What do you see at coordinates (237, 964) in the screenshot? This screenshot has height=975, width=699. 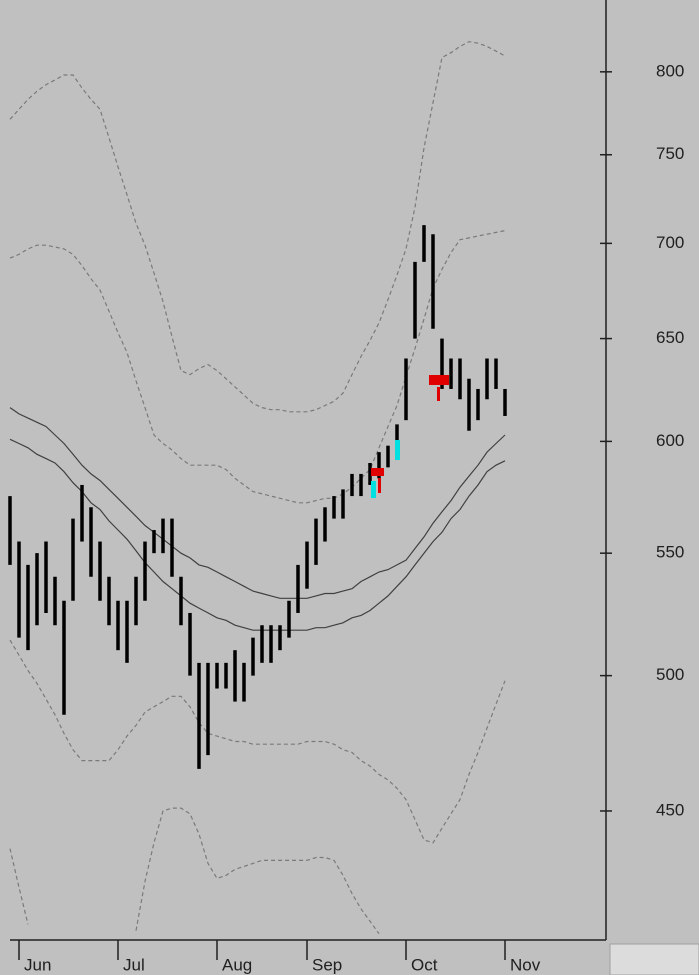 I see `x-tick-label: Aug` at bounding box center [237, 964].